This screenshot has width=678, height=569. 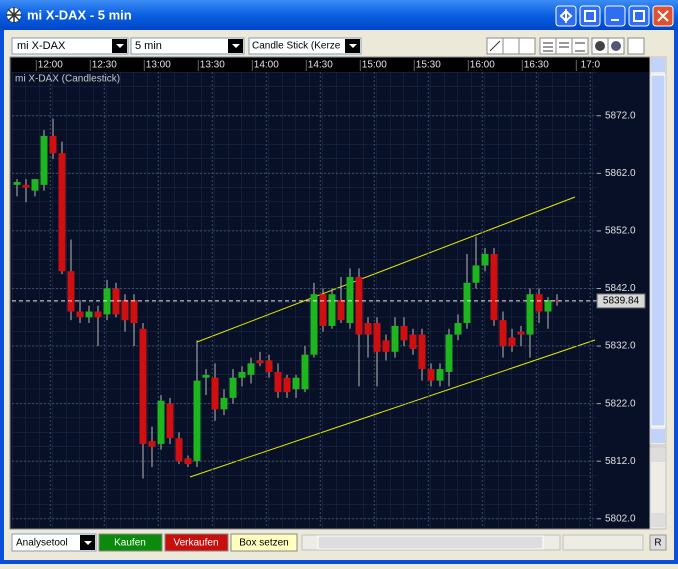 I want to click on buy-button, so click(x=130, y=542).